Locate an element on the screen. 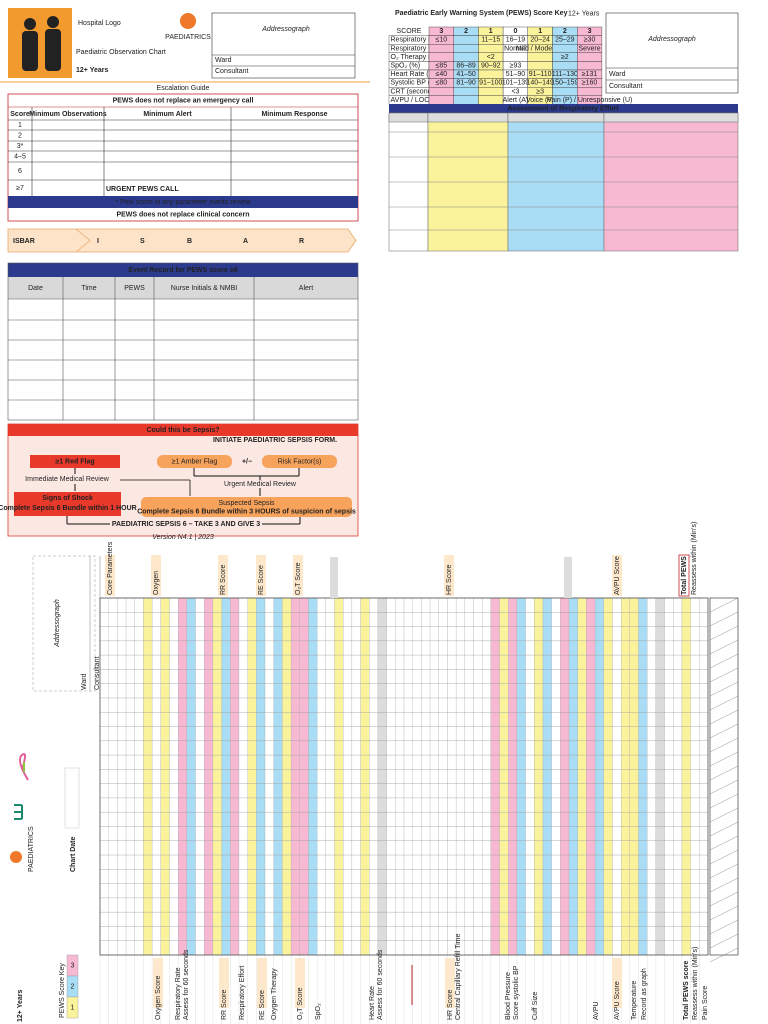 The image size is (768, 1024). note-band is located at coordinates (183, 202).